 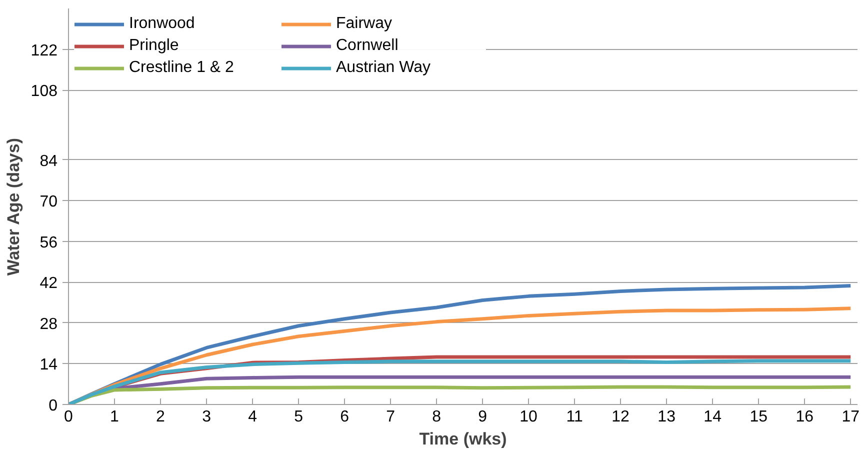 What do you see at coordinates (44, 91) in the screenshot?
I see `y-tick-label: 108` at bounding box center [44, 91].